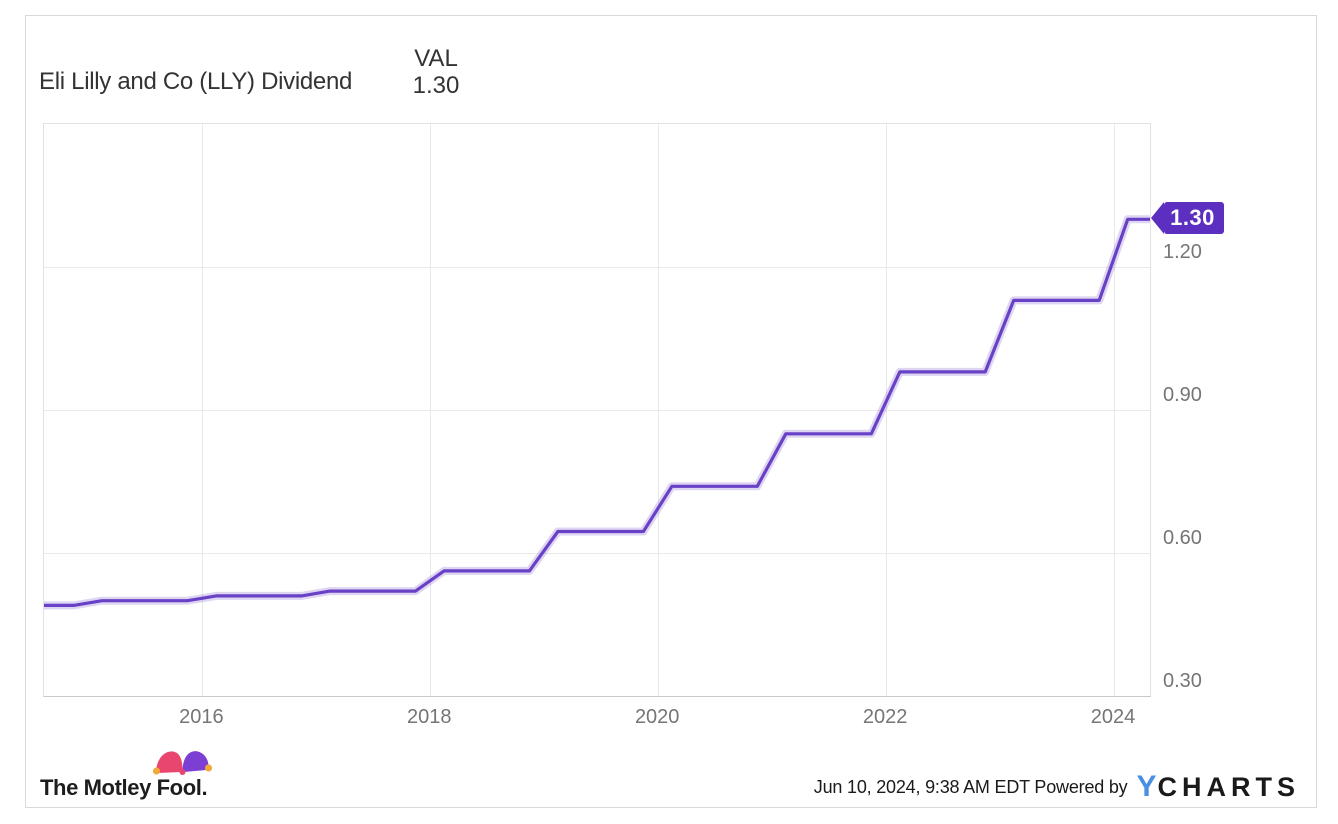 The height and width of the screenshot is (824, 1338). What do you see at coordinates (885, 717) in the screenshot?
I see `x-axis-tick-label: 2022` at bounding box center [885, 717].